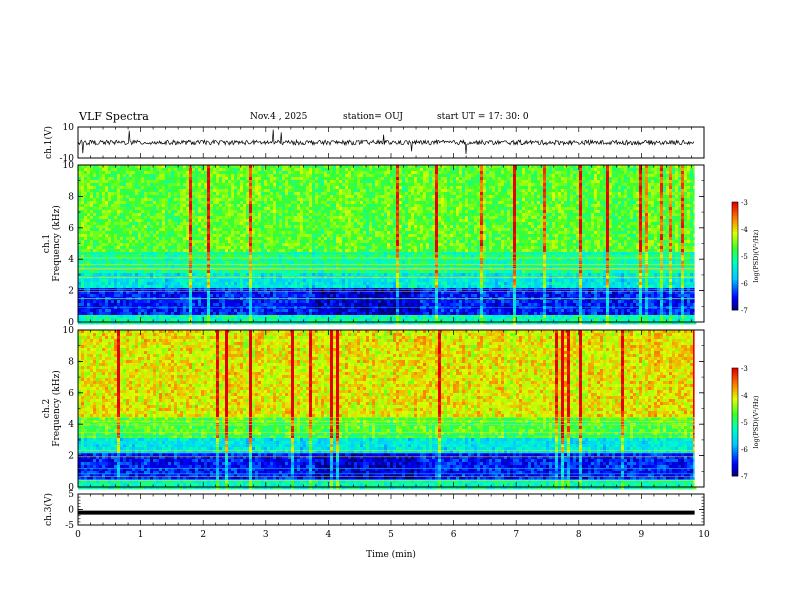 This screenshot has width=792, height=612. I want to click on ch2-colorbar: -3 -4 -5 -6 -7 log(PSD)(V²/Hz), so click(746, 423).